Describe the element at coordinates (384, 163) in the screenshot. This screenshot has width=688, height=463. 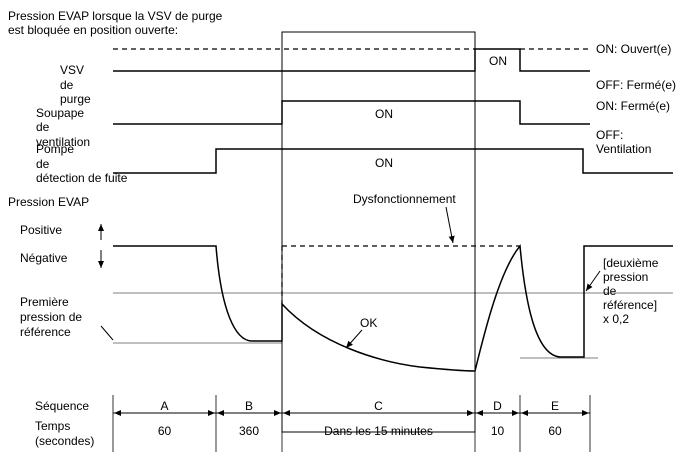
I see `pompe-on-label: ON` at that location.